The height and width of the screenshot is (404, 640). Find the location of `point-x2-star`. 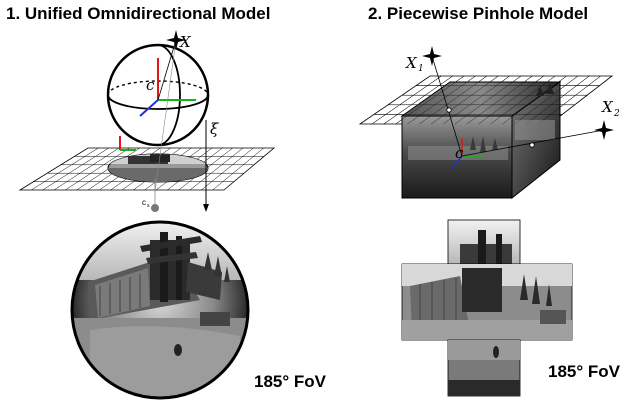

point-x2-star is located at coordinates (604, 130).